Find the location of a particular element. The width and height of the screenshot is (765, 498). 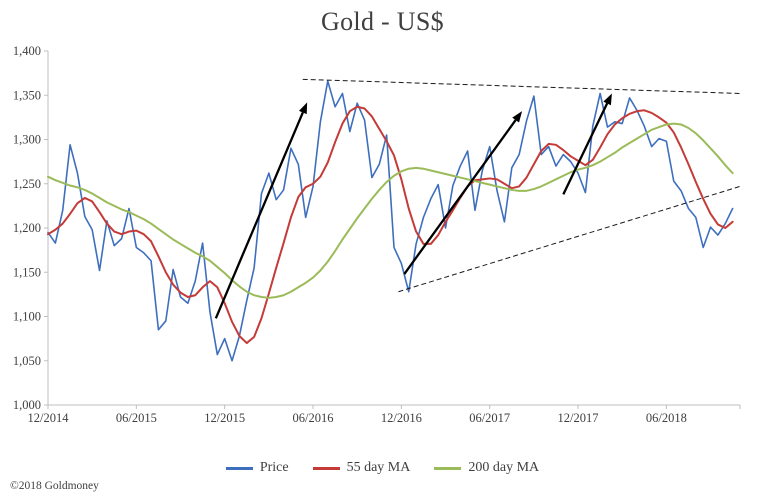

y-axis-label: 1,050 is located at coordinates (27, 360).